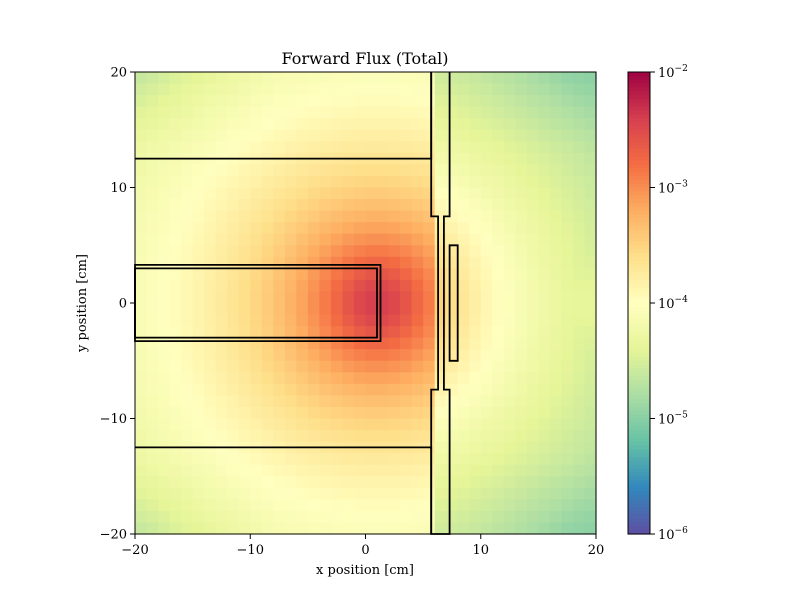  Describe the element at coordinates (669, 303) in the screenshot. I see `colorbar-ticks: 10−610−510−410−310−2` at that location.